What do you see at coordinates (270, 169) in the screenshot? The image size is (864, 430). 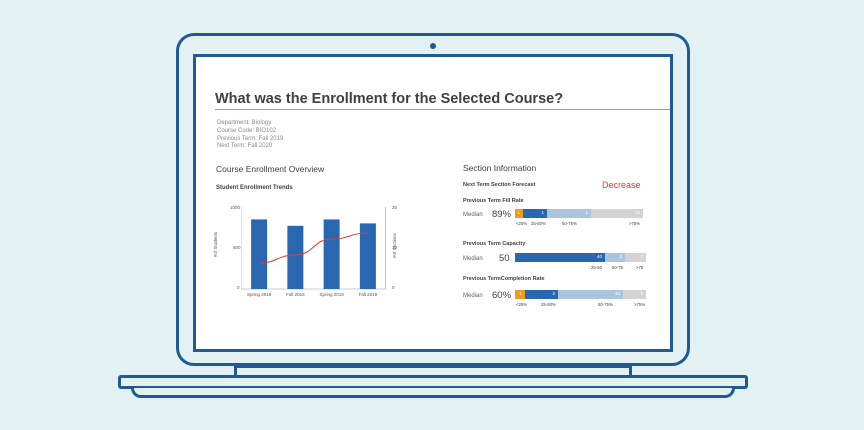 I see `overview-heading: Course Enrollment Overview` at bounding box center [270, 169].